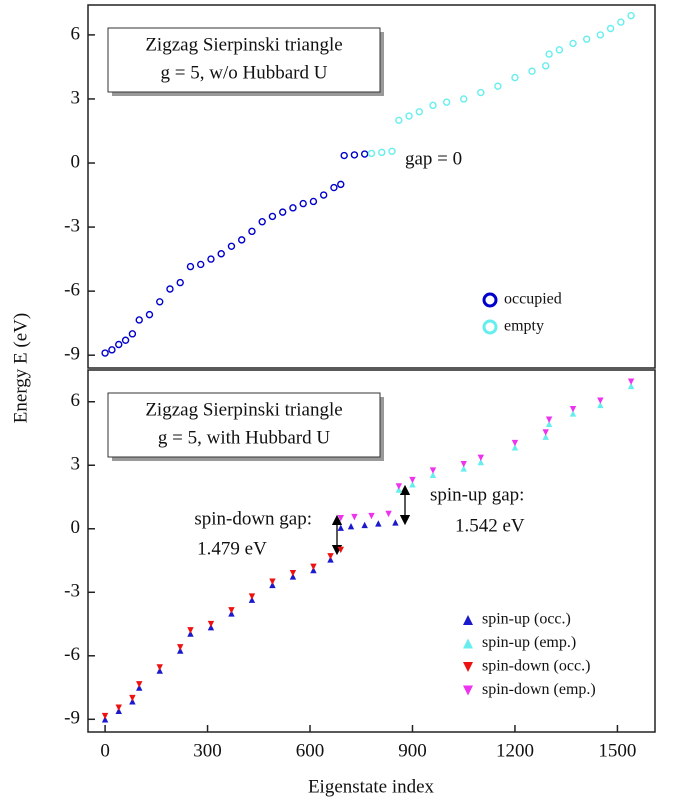 The height and width of the screenshot is (811, 675). I want to click on box-text: Zigzag Sierpinski triangle, so click(243, 409).